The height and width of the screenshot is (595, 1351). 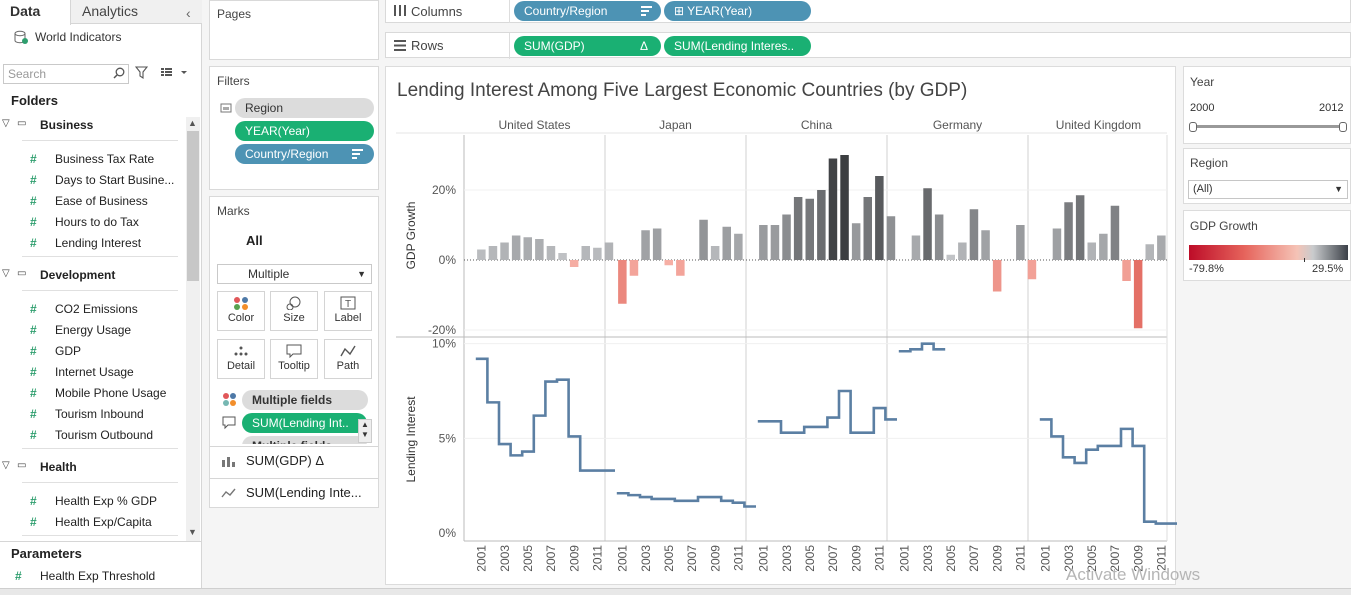 What do you see at coordinates (587, 11) in the screenshot?
I see `columns-pill-country: Country/Region` at bounding box center [587, 11].